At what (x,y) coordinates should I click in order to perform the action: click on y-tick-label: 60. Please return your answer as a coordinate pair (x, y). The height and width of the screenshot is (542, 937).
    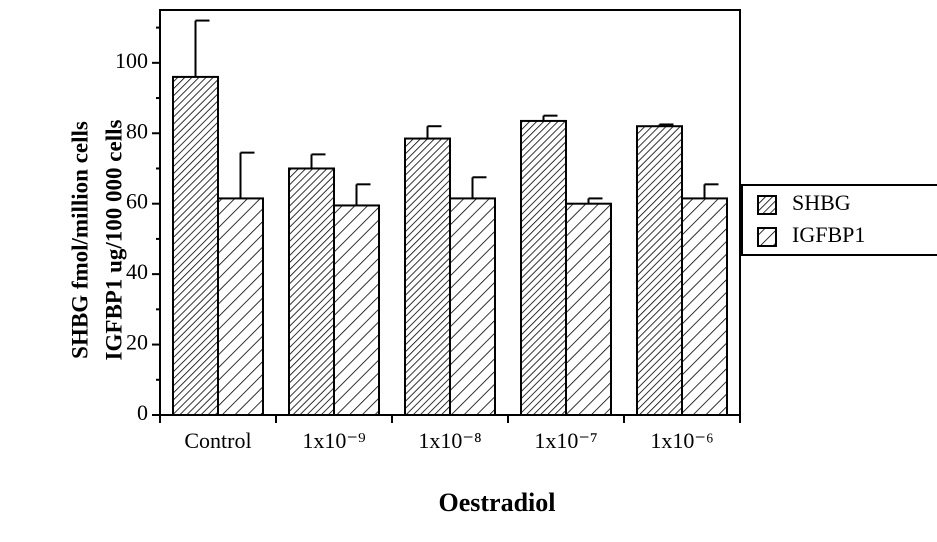
    Looking at the image, I should click on (137, 201).